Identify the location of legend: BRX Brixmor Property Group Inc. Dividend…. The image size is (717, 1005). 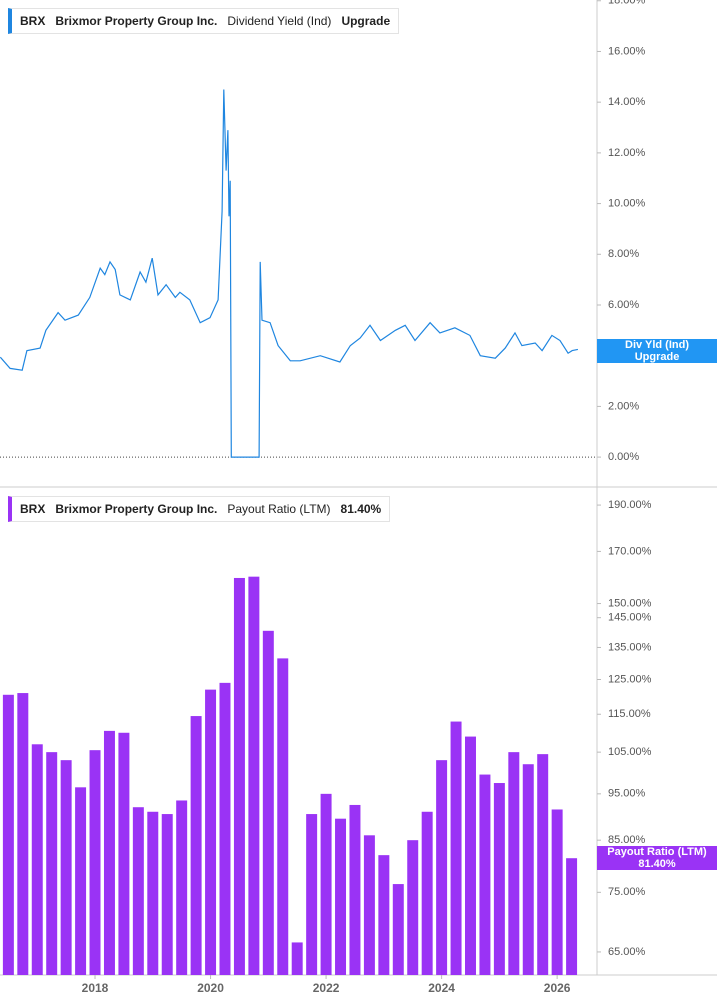
(204, 21).